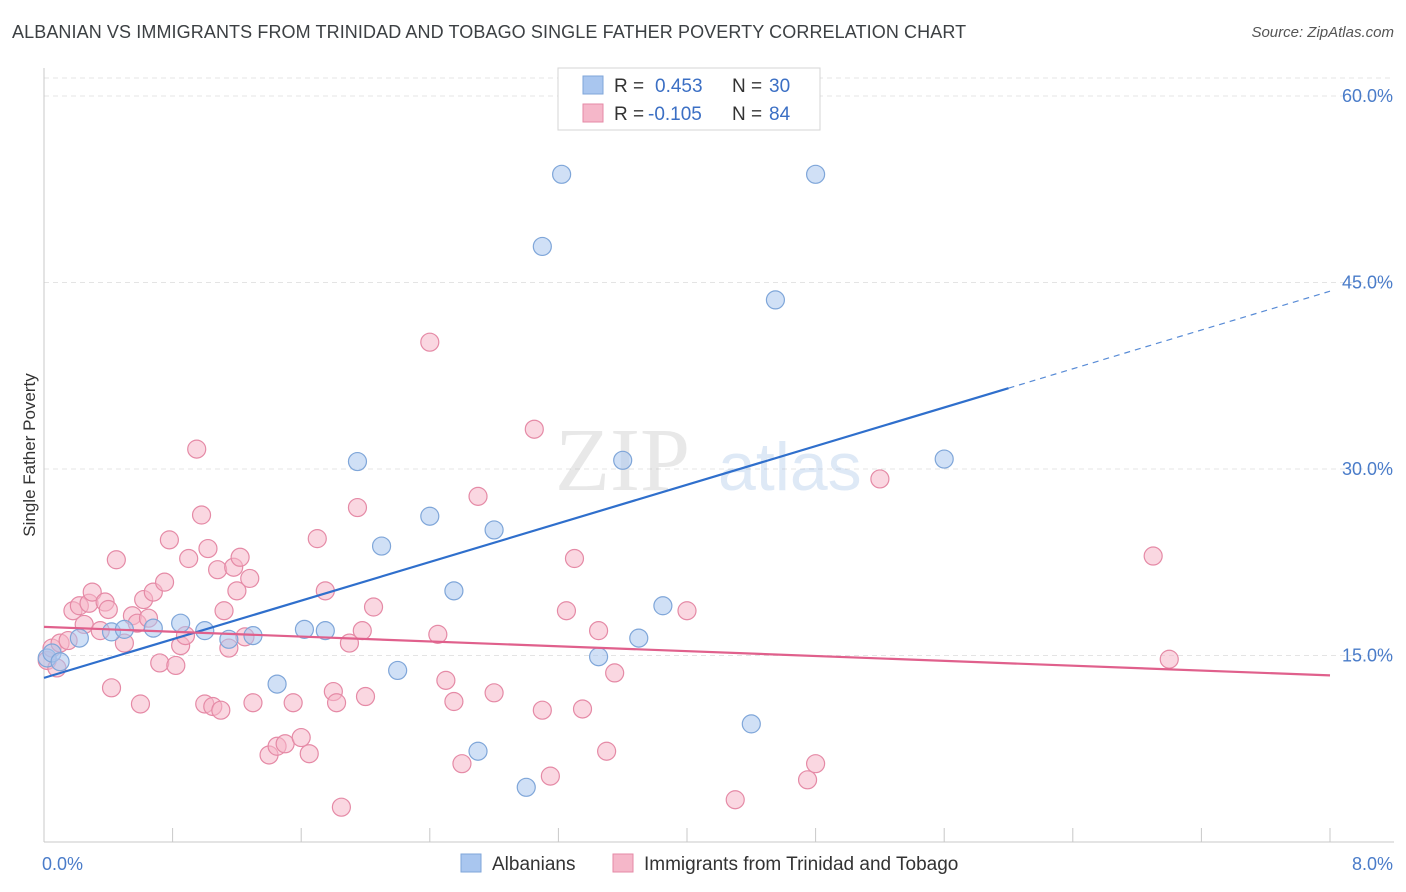 This screenshot has width=1406, height=892. Describe the element at coordinates (1367, 96) in the screenshot. I see `y-tick-label-3: 60.0%` at that location.